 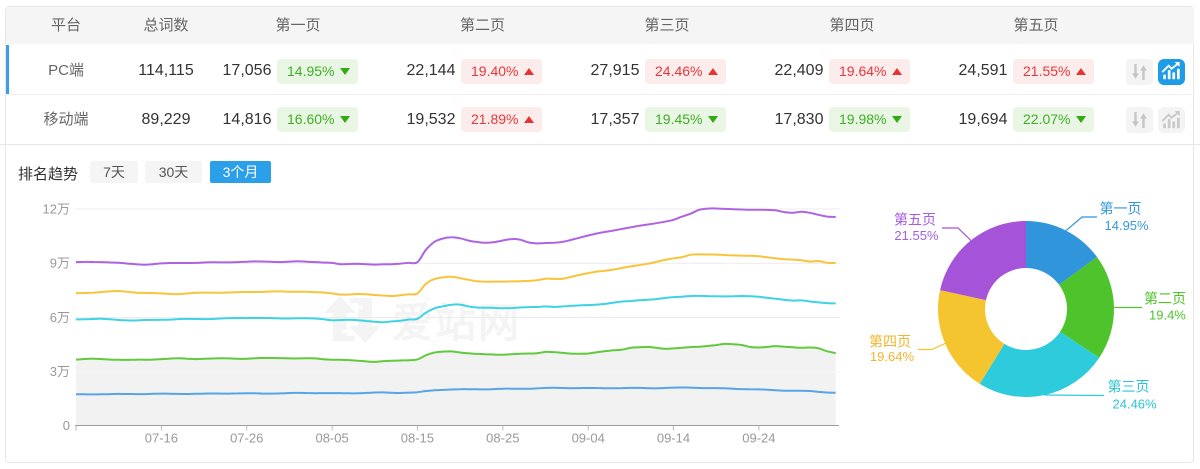 What do you see at coordinates (331, 438) in the screenshot?
I see `svg-text: 08-05` at bounding box center [331, 438].